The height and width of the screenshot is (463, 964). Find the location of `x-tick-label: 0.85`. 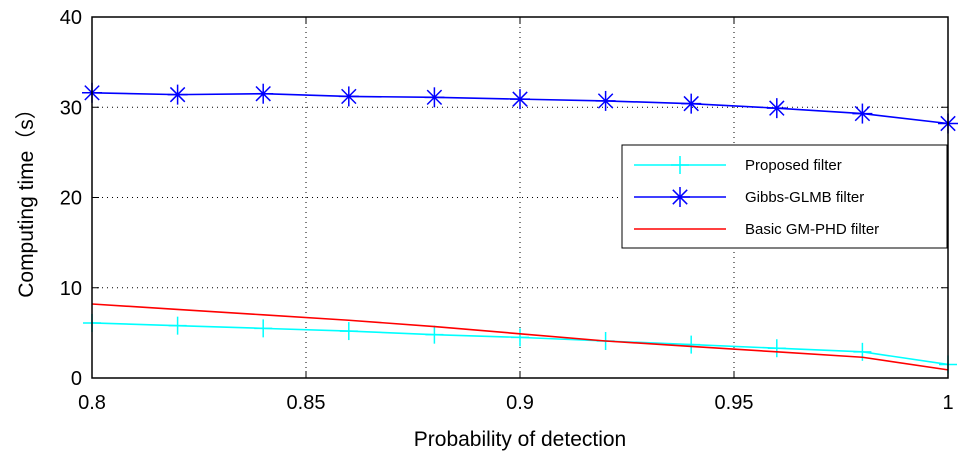

x-tick-label: 0.85 is located at coordinates (306, 403).